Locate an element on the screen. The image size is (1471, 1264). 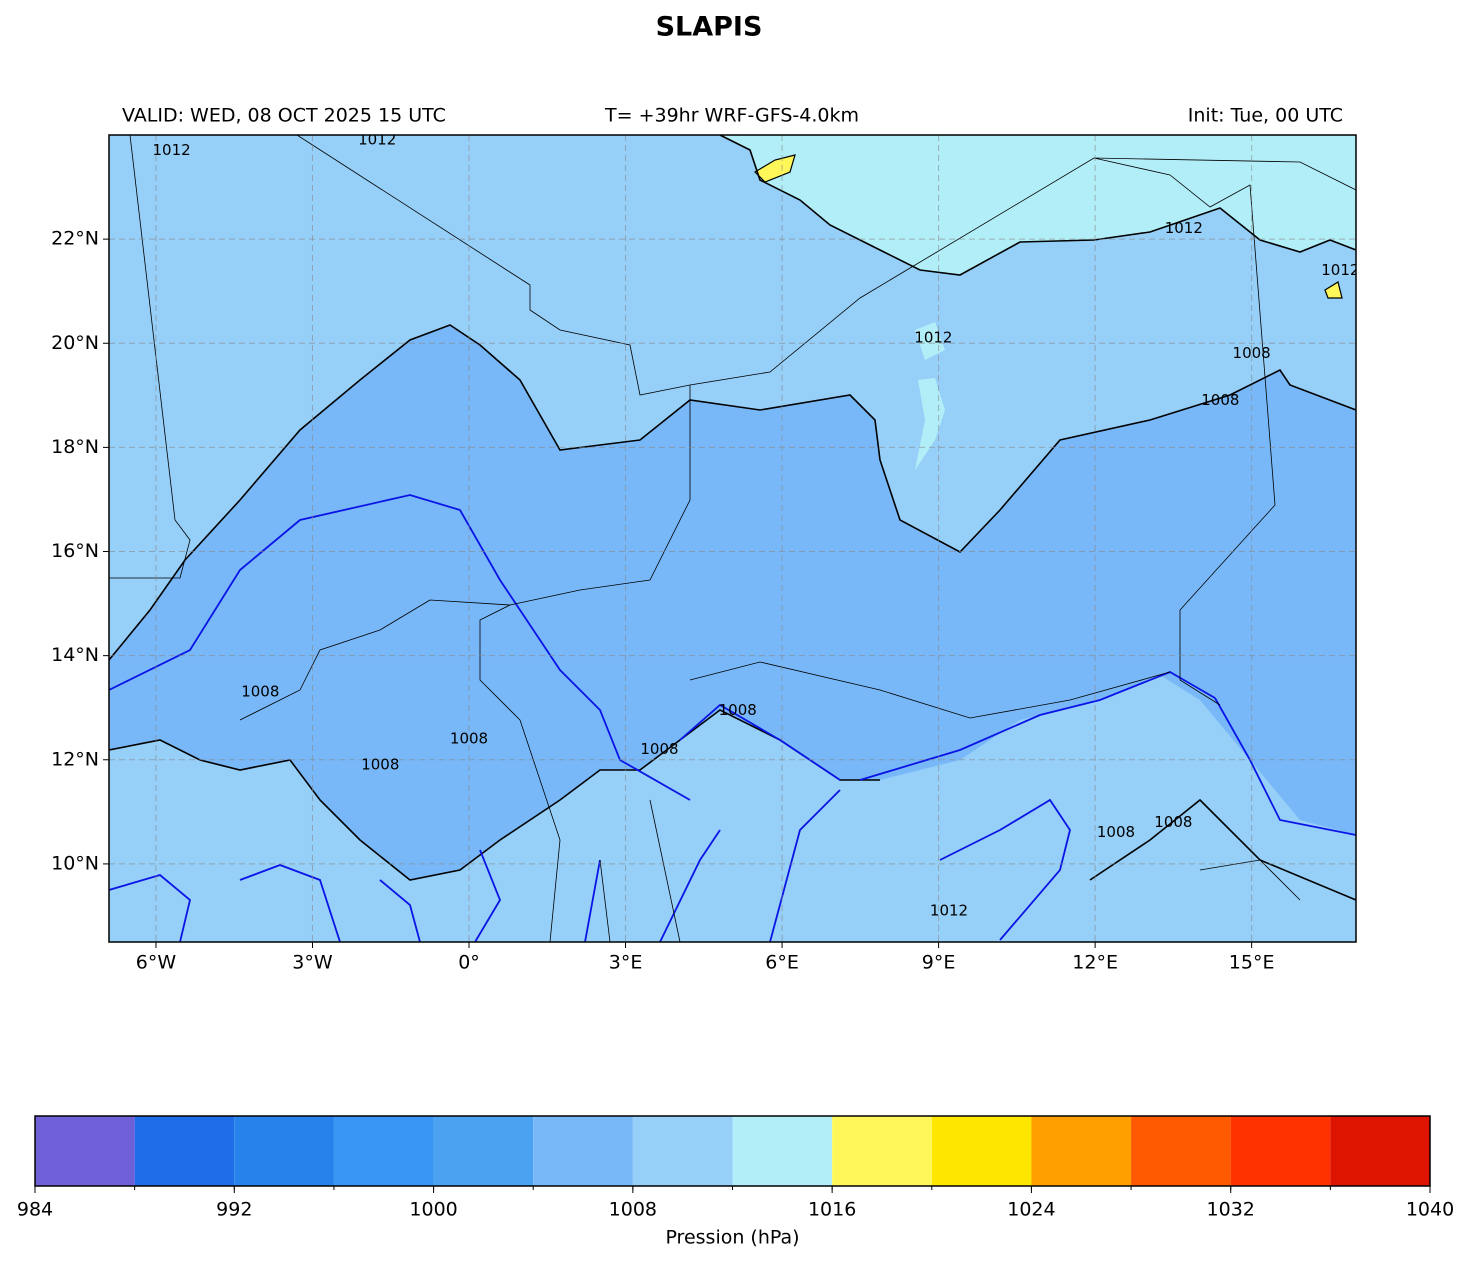
run-info: T= +39hr WRF-GFS-4.0km is located at coordinates (731, 116).